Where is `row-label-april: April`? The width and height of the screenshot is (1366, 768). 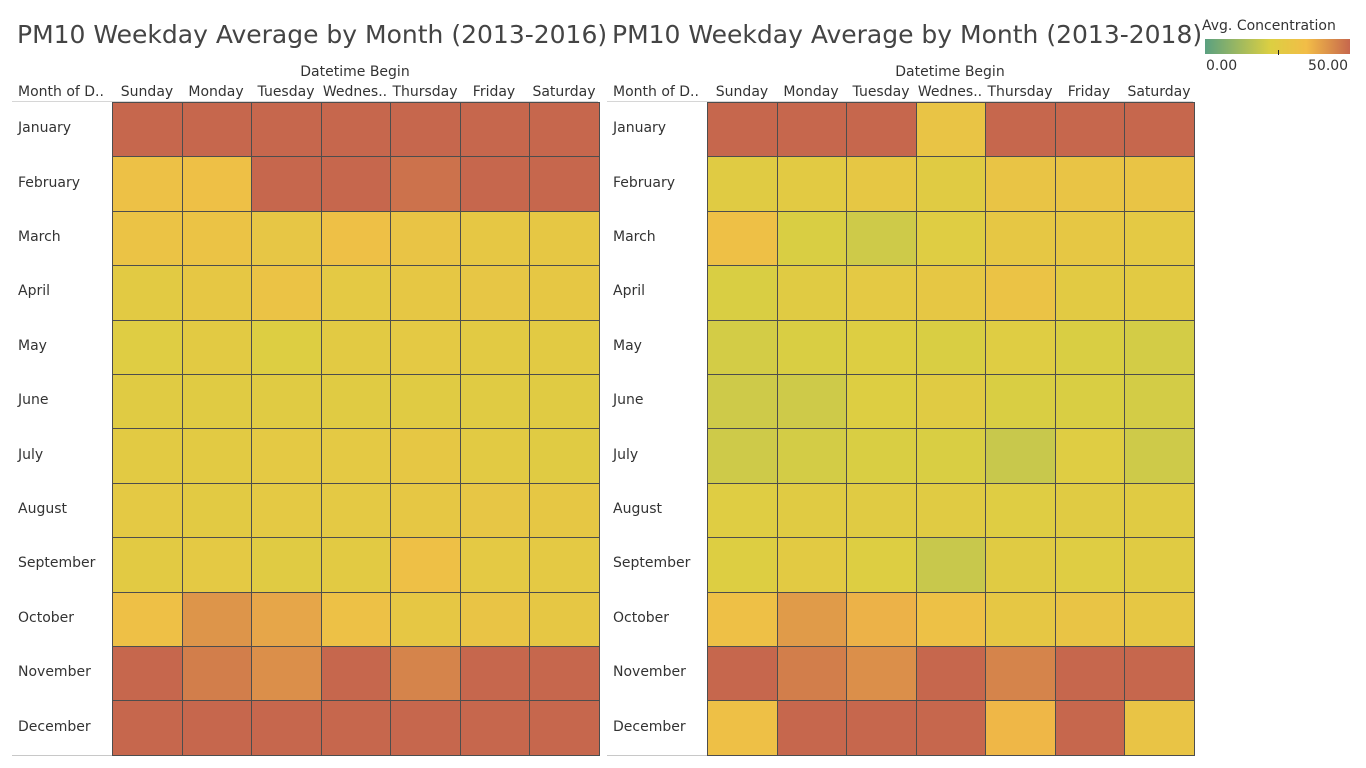 row-label-april: April is located at coordinates (629, 291).